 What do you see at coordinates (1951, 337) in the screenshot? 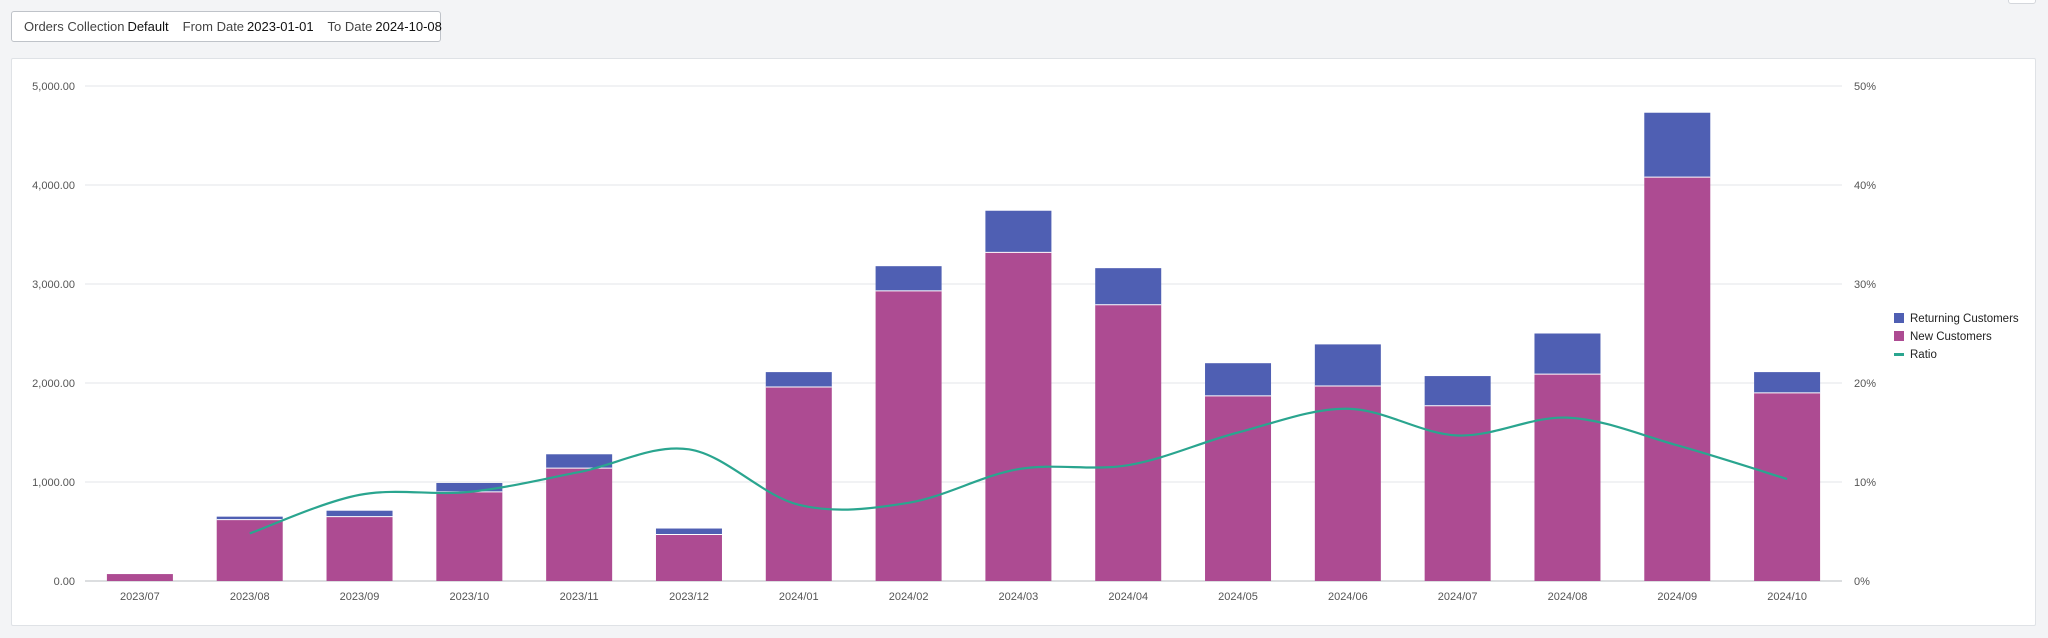
I see `legend-label: New Customers` at bounding box center [1951, 337].